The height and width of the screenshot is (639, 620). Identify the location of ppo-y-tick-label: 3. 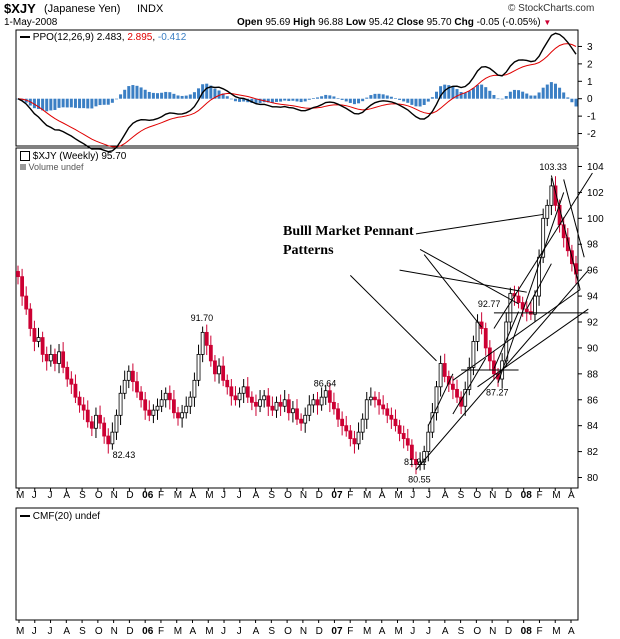
(590, 47).